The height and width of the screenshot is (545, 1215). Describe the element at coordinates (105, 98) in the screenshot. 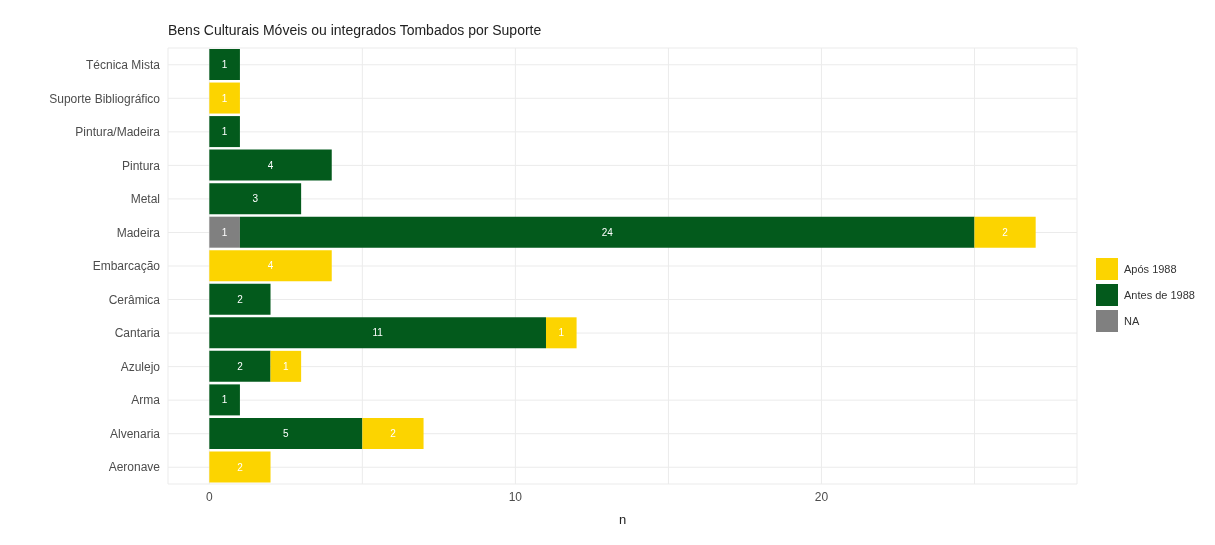

I see `y-tick-label: Suporte Bibliográfico` at that location.